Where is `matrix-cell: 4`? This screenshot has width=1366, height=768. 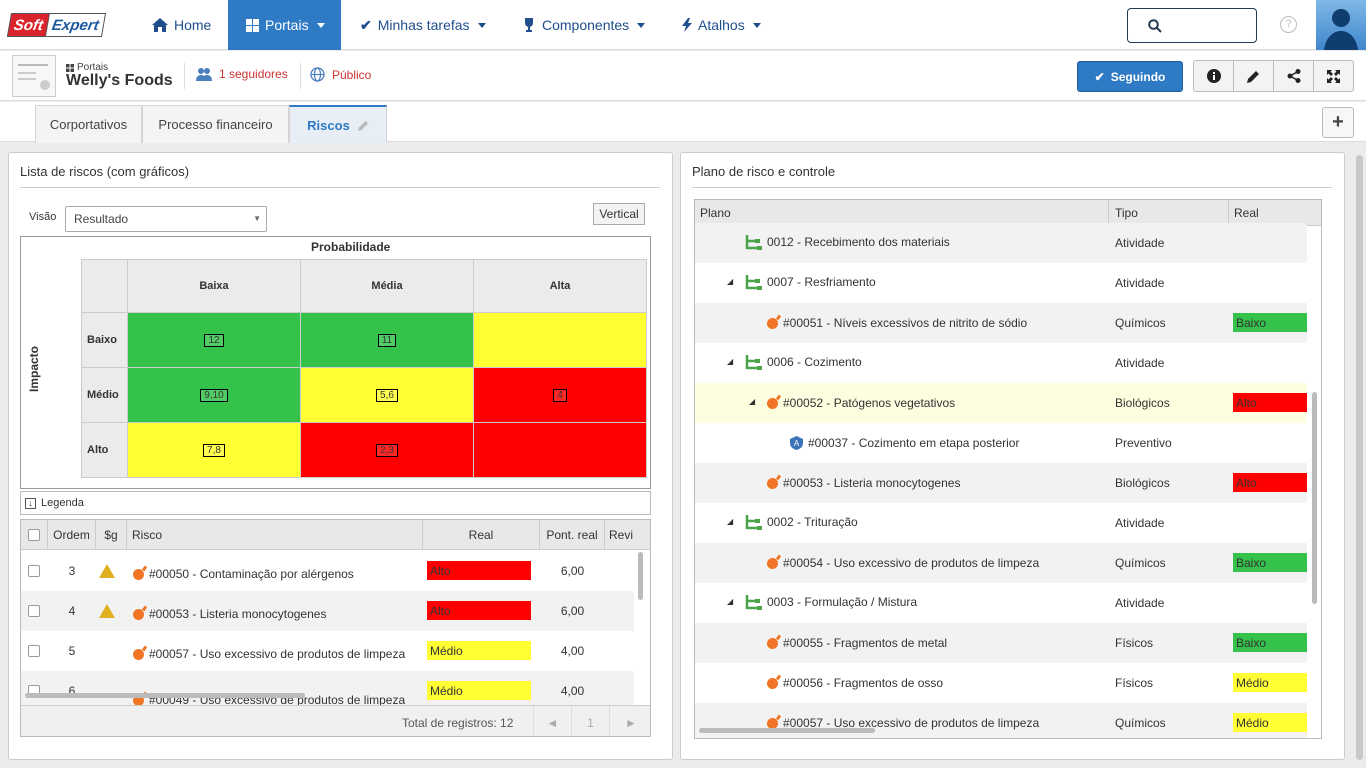
matrix-cell: 4 is located at coordinates (560, 395).